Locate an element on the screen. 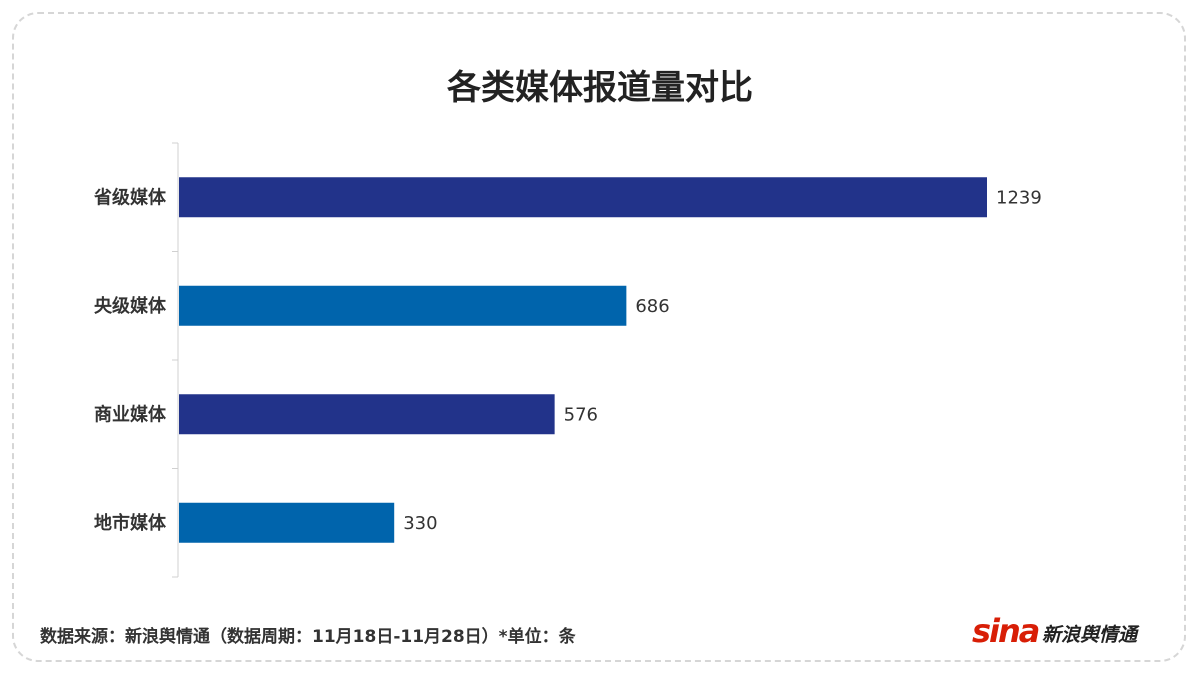  logo-text: 新浪舆情通 is located at coordinates (1090, 635).